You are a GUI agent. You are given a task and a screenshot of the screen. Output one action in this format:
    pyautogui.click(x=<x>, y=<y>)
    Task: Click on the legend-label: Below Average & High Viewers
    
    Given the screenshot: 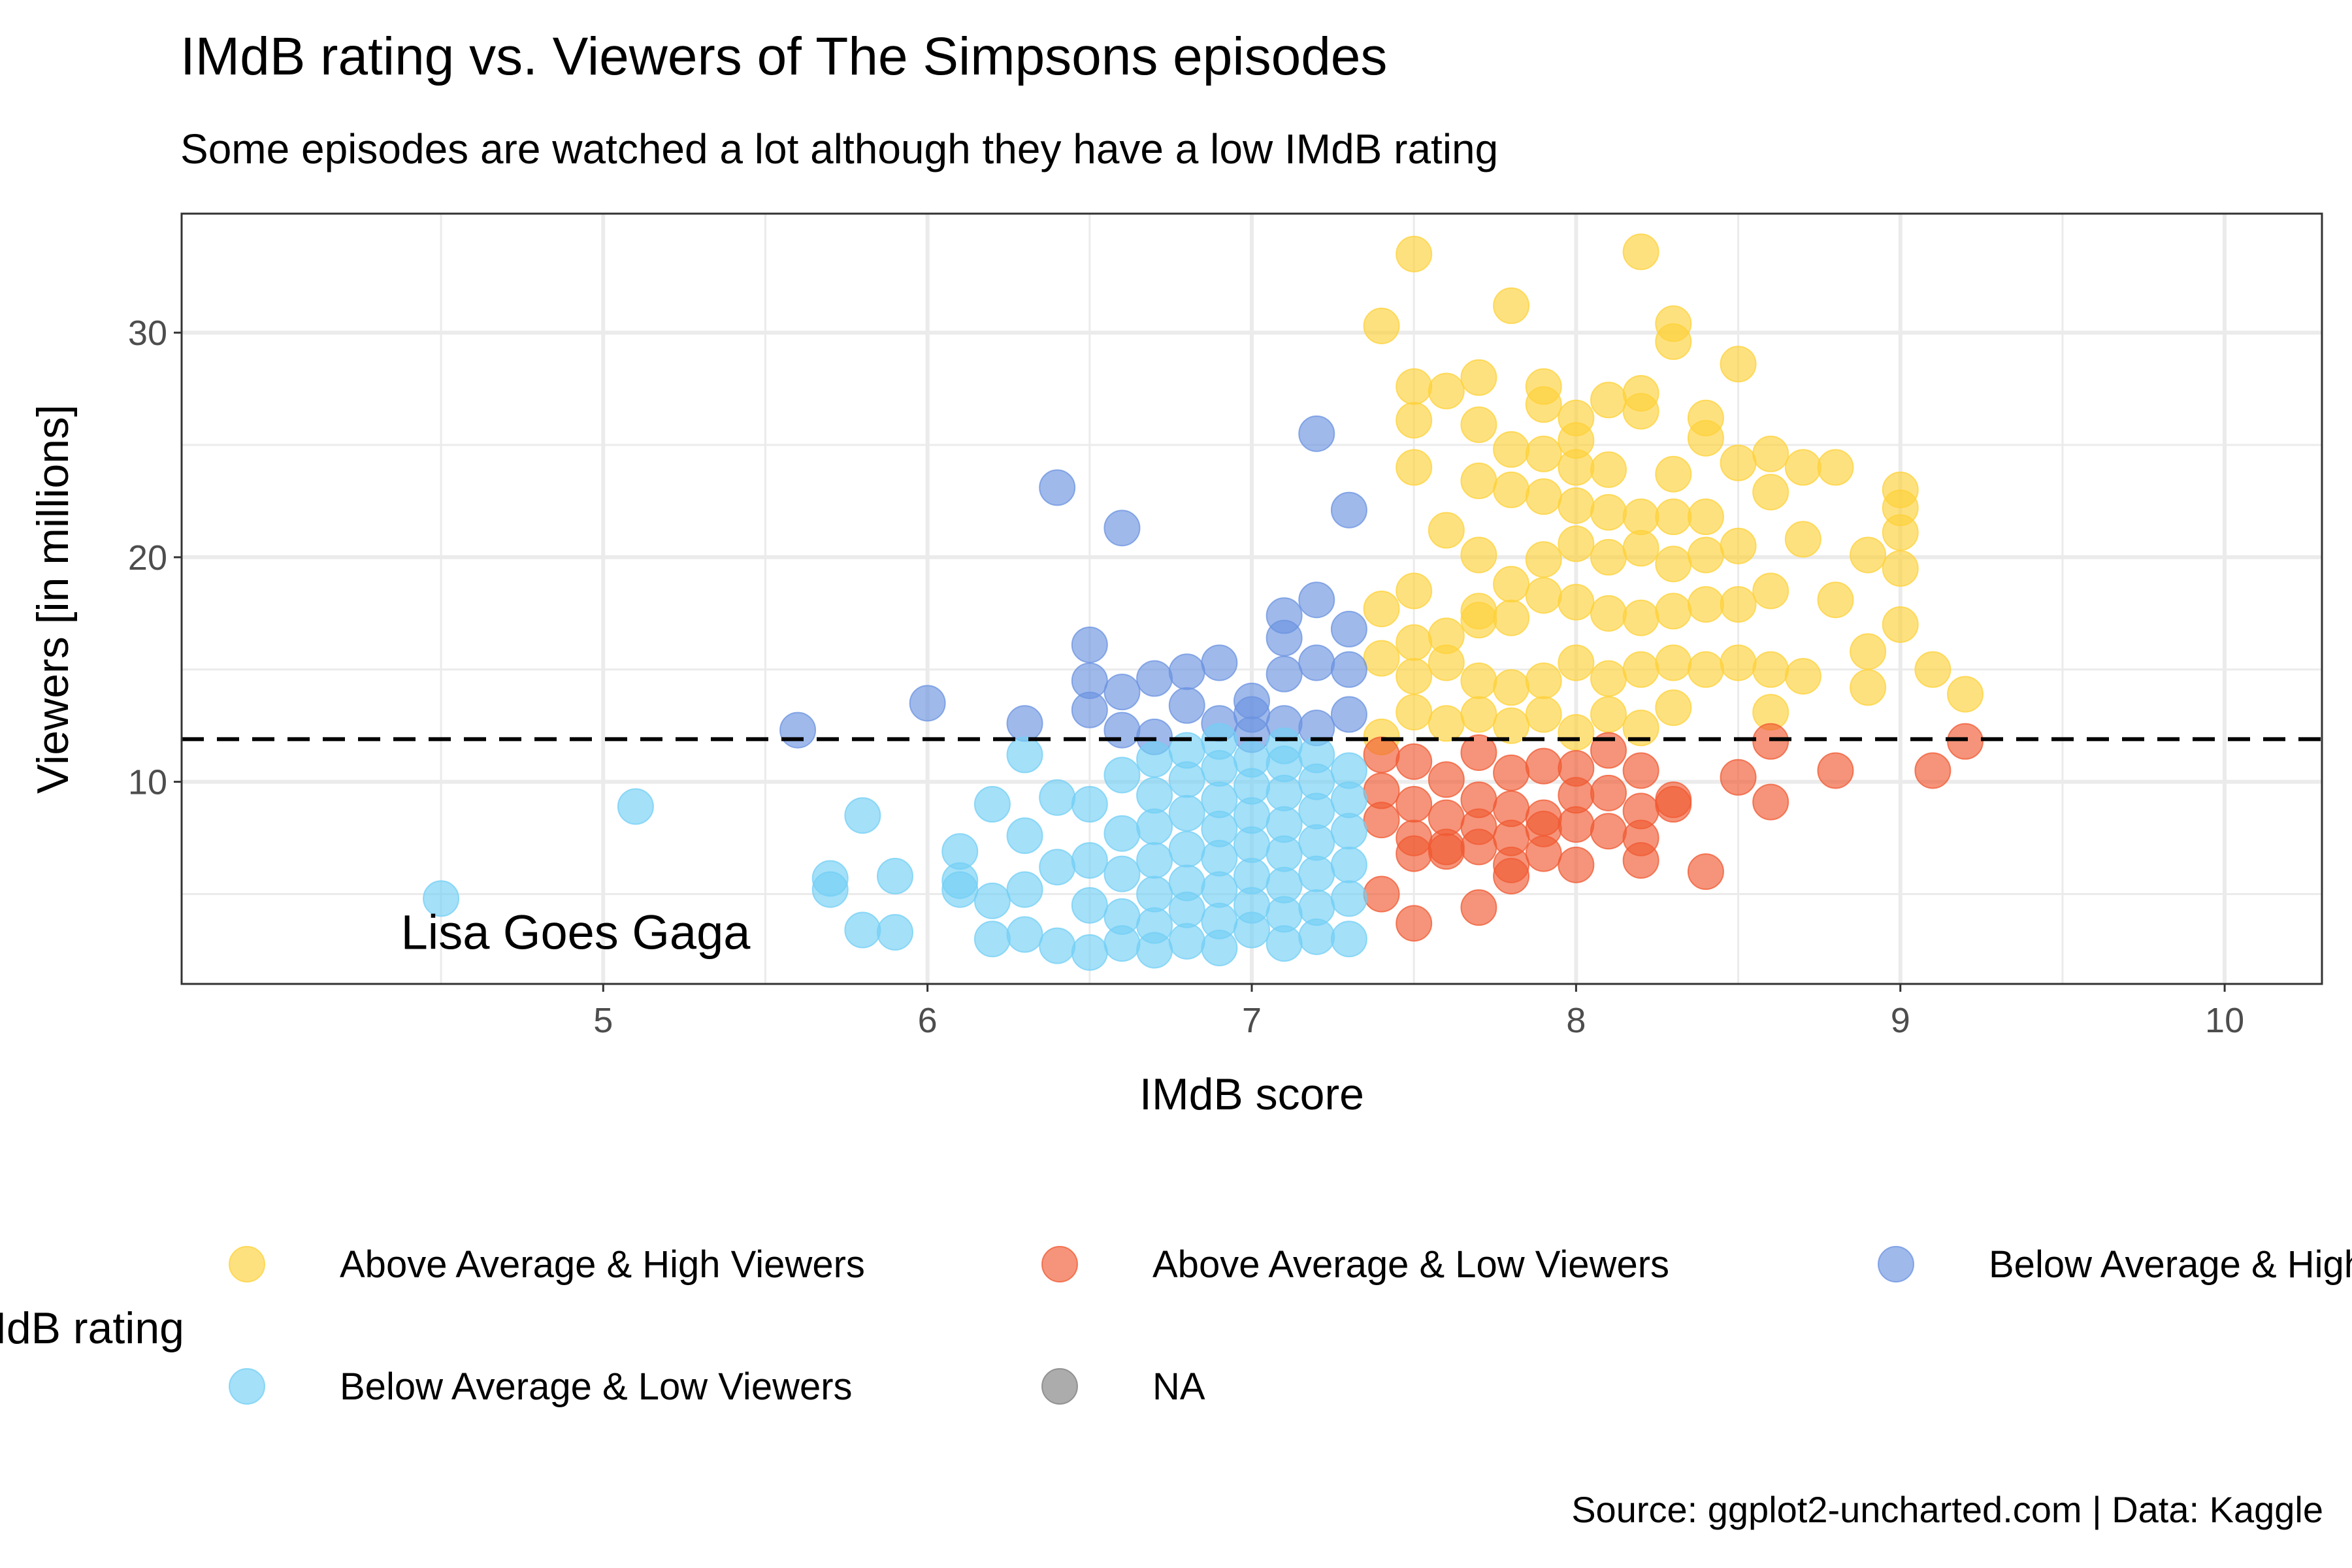 What is the action you would take?
    pyautogui.click(x=2170, y=1264)
    